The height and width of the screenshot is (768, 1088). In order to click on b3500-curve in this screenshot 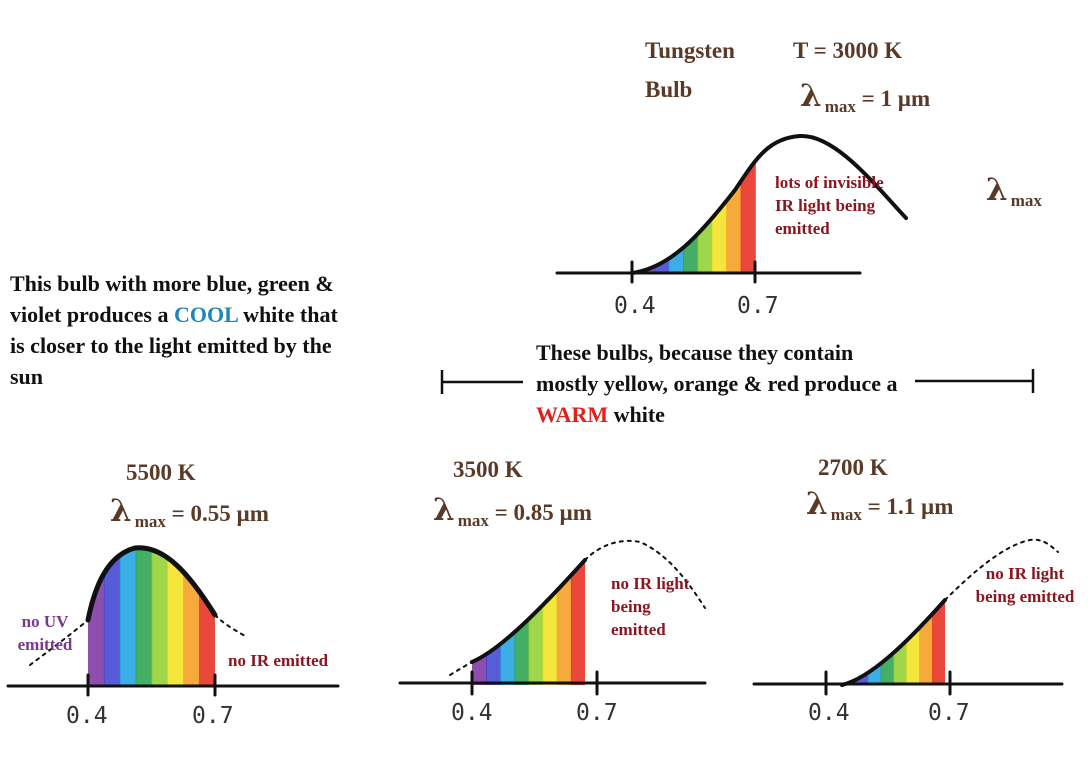, I will do `click(528, 611)`.